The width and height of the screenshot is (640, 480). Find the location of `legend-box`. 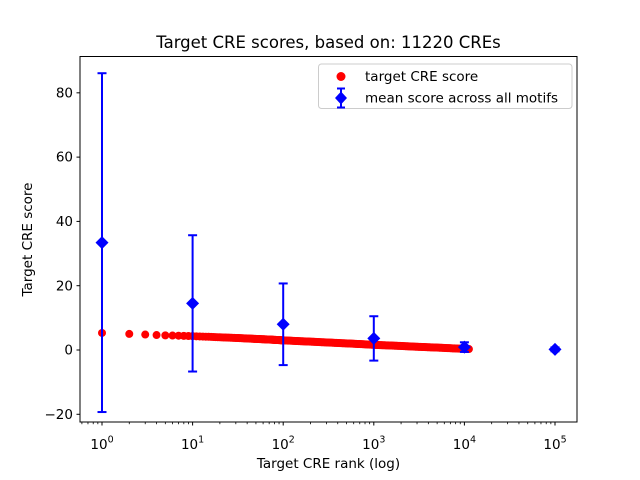

legend-box is located at coordinates (445, 86).